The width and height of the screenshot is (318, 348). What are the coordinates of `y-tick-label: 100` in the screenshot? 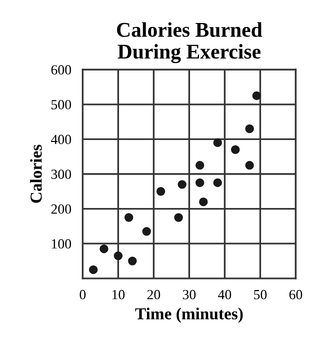 It's located at (62, 244).